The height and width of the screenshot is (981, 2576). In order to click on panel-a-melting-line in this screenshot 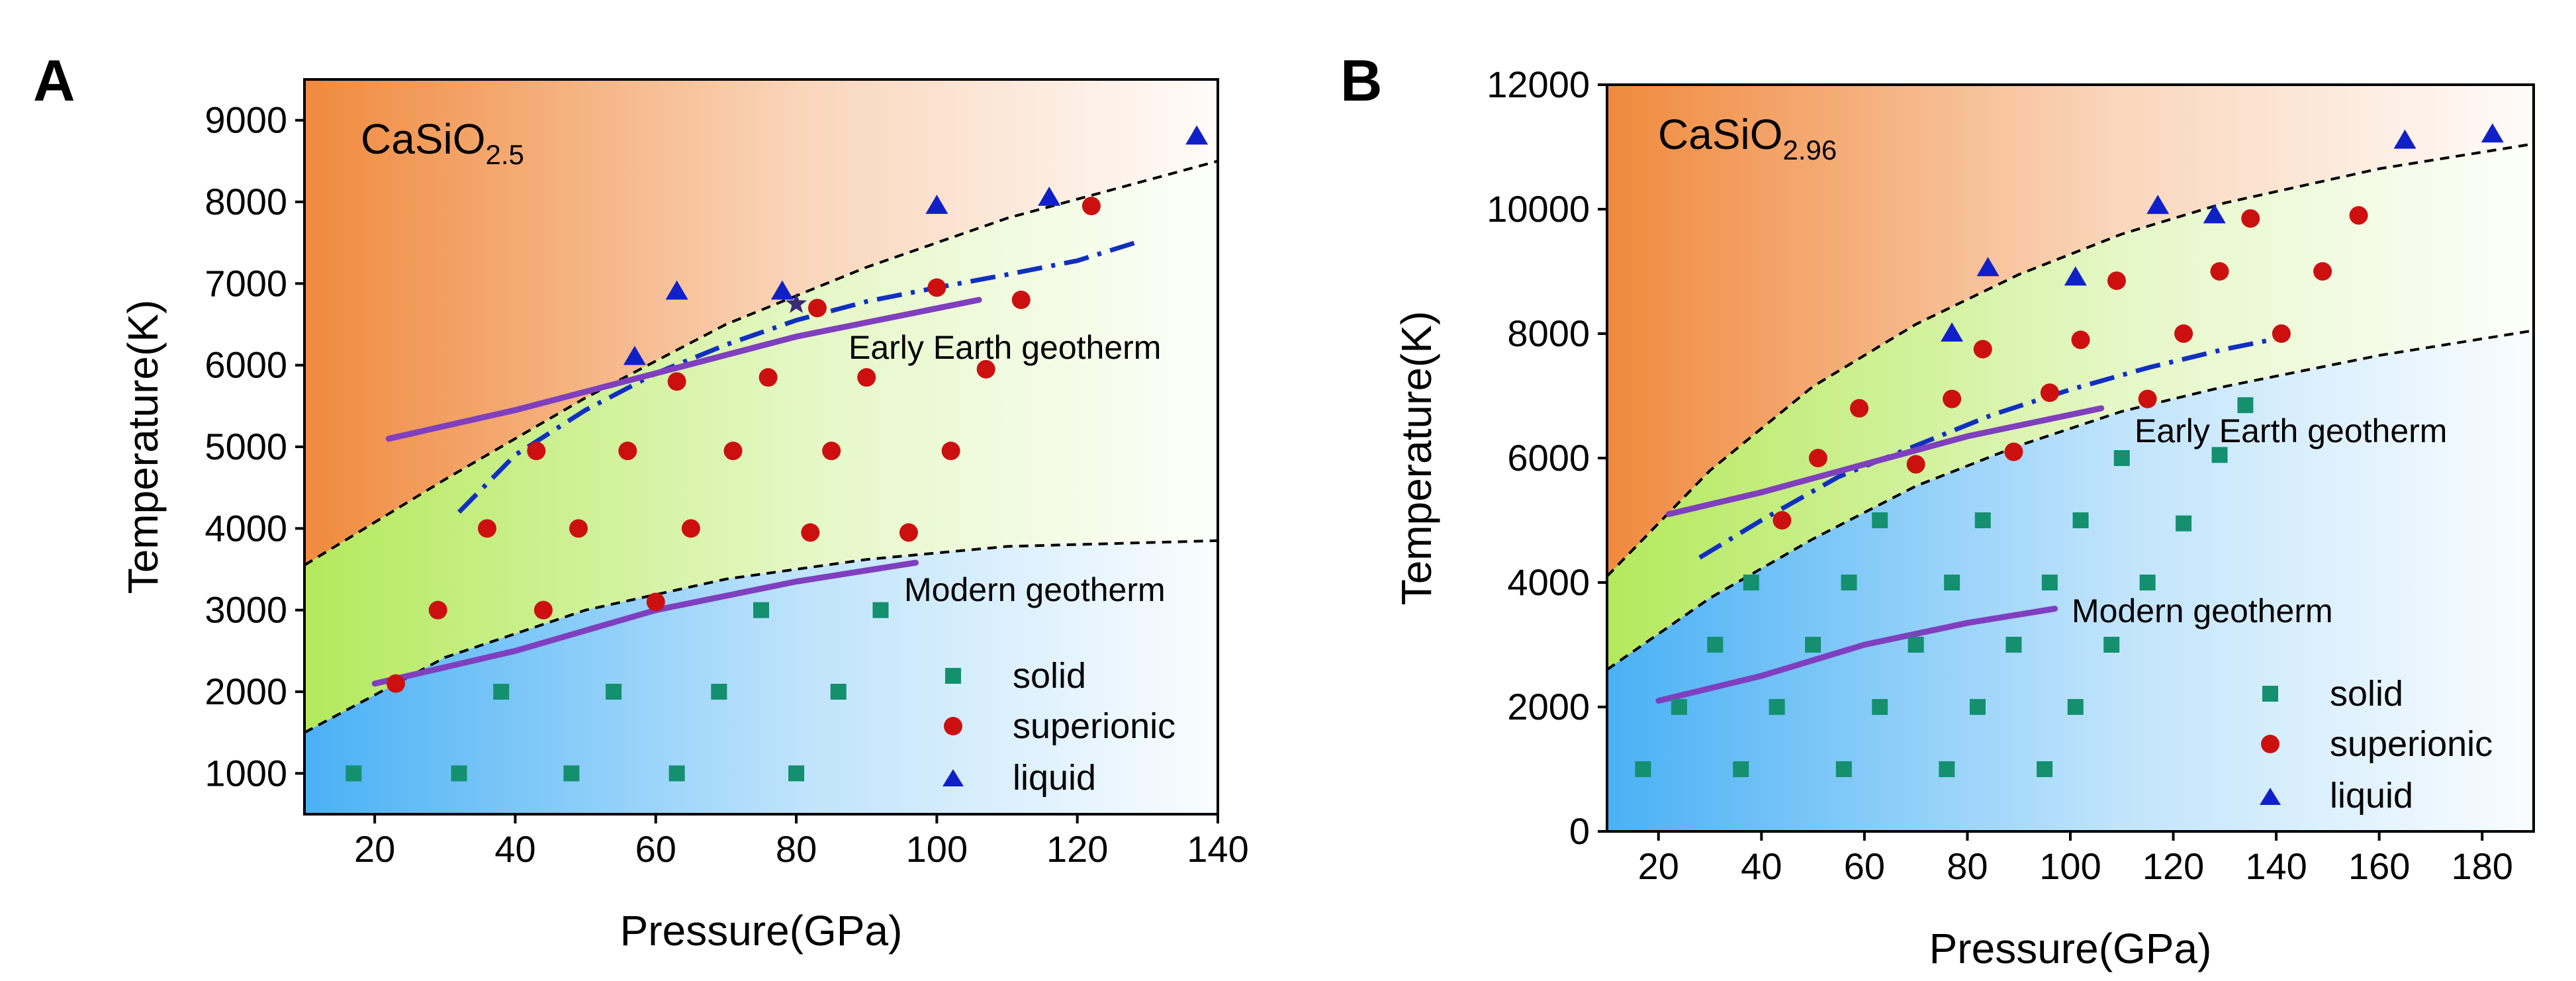, I will do `click(800, 376)`.